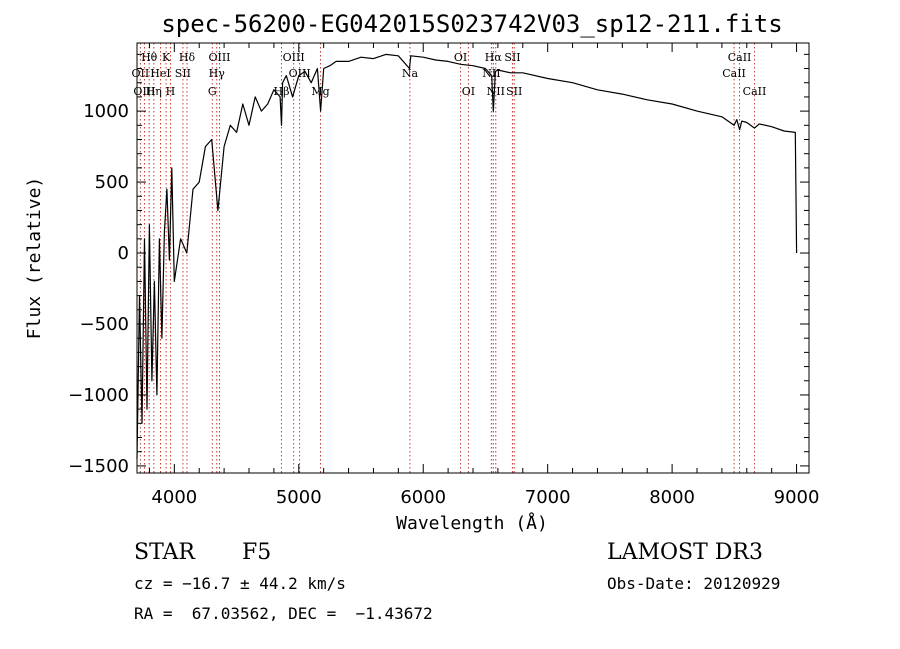 Image resolution: width=900 pixels, height=649 pixels. I want to click on line-label: Hγ, so click(217, 73).